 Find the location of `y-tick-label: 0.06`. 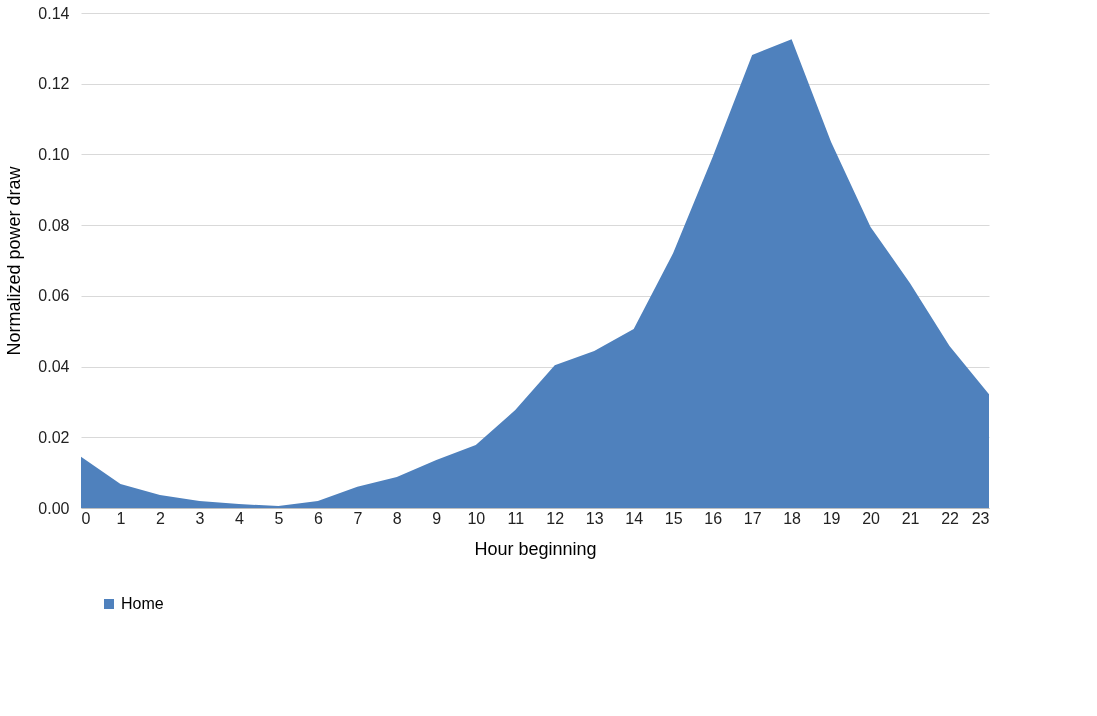

y-tick-label: 0.06 is located at coordinates (54, 296).